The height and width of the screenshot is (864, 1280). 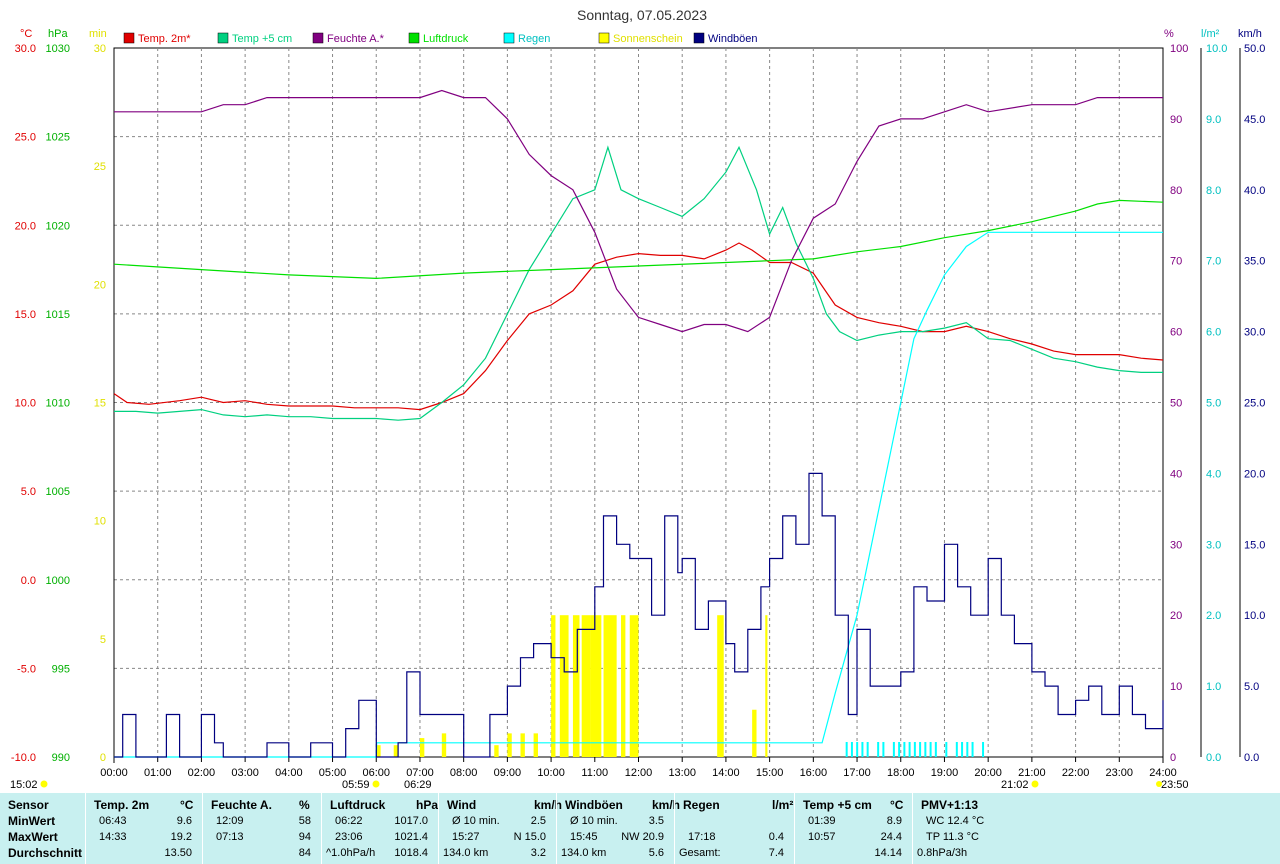 I want to click on stats-avg-extra: 0.8hPa/3h, so click(x=942, y=853).